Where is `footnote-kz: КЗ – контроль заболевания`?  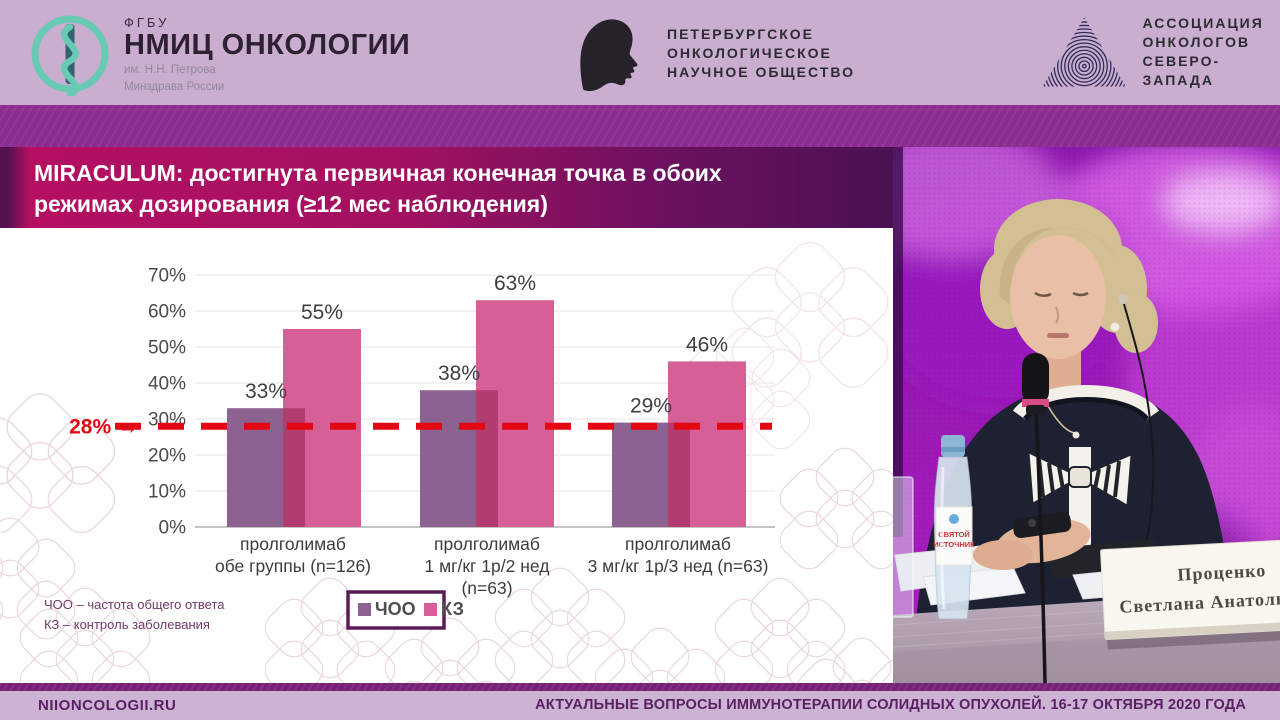
footnote-kz: КЗ – контроль заболевания is located at coordinates (127, 624).